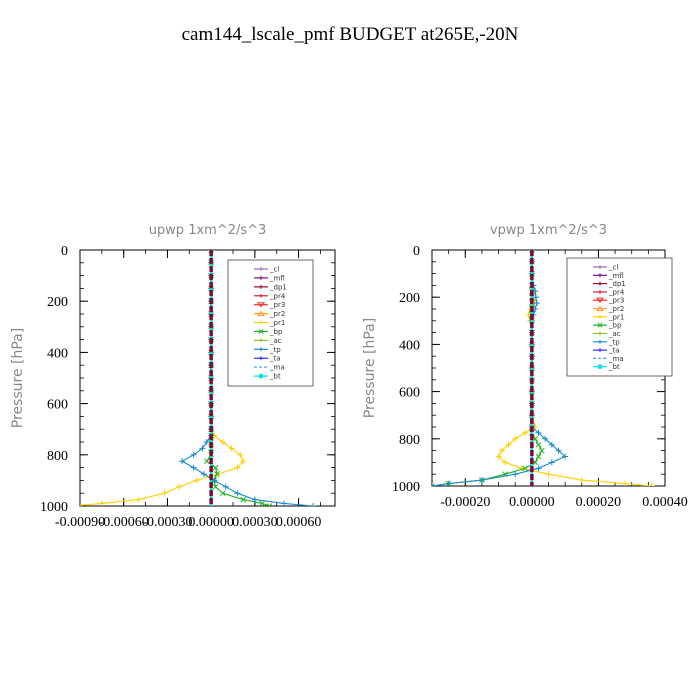 The image size is (700, 700). I want to click on x-tick-label: -0.00030, so click(167, 522).